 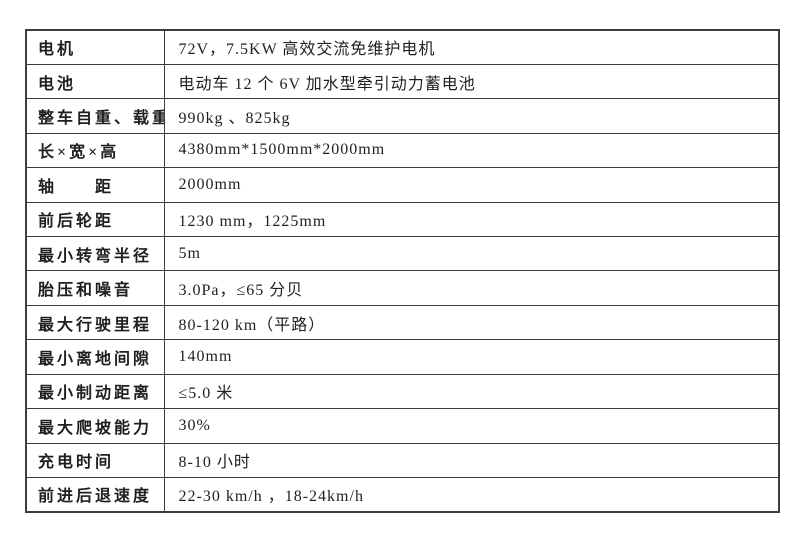 I want to click on table-row: 最大行驶里程 80-120 km（平路）, so click(x=402, y=322).